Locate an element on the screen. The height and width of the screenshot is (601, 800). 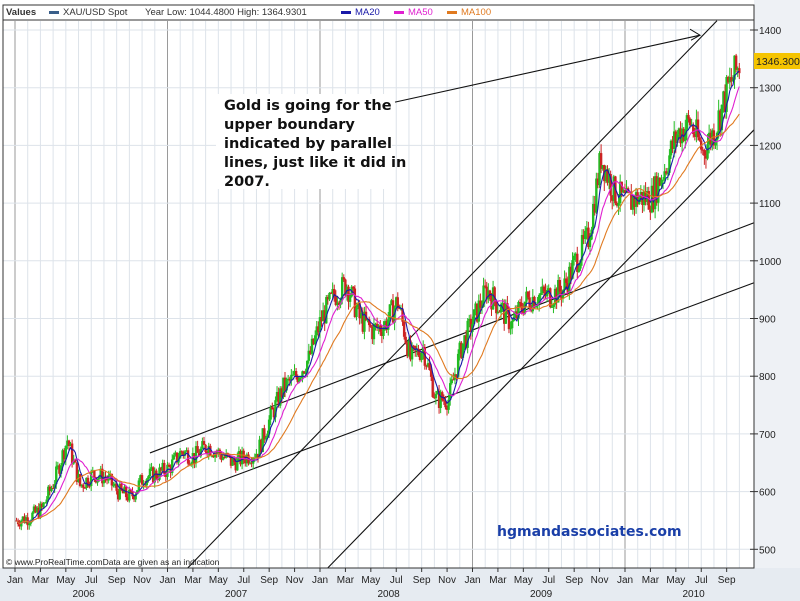
x-tick-label: Sep is located at coordinates (269, 580).